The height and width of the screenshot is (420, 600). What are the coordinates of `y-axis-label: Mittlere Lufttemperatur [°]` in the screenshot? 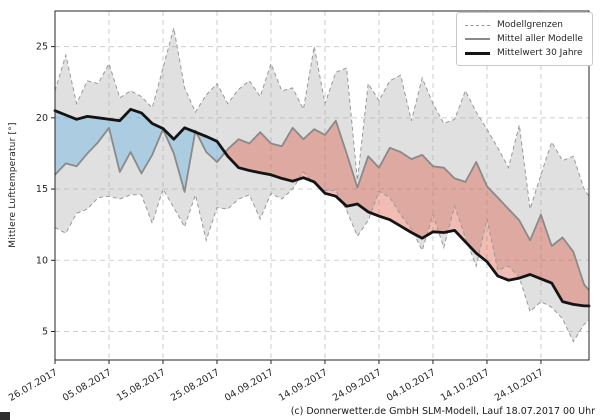 It's located at (13, 185).